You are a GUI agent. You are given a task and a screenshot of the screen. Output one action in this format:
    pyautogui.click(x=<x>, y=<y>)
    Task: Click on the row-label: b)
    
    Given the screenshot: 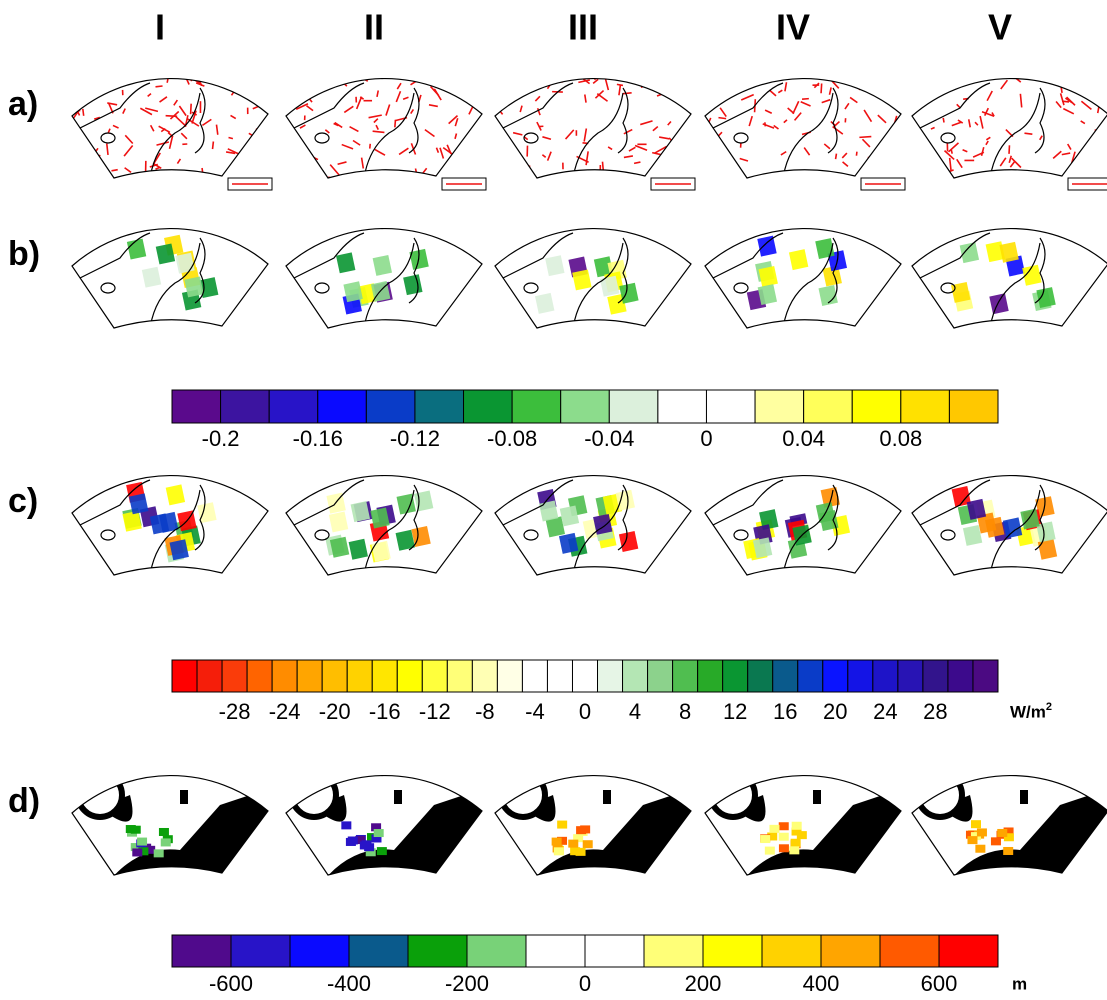 What is the action you would take?
    pyautogui.click(x=24, y=254)
    